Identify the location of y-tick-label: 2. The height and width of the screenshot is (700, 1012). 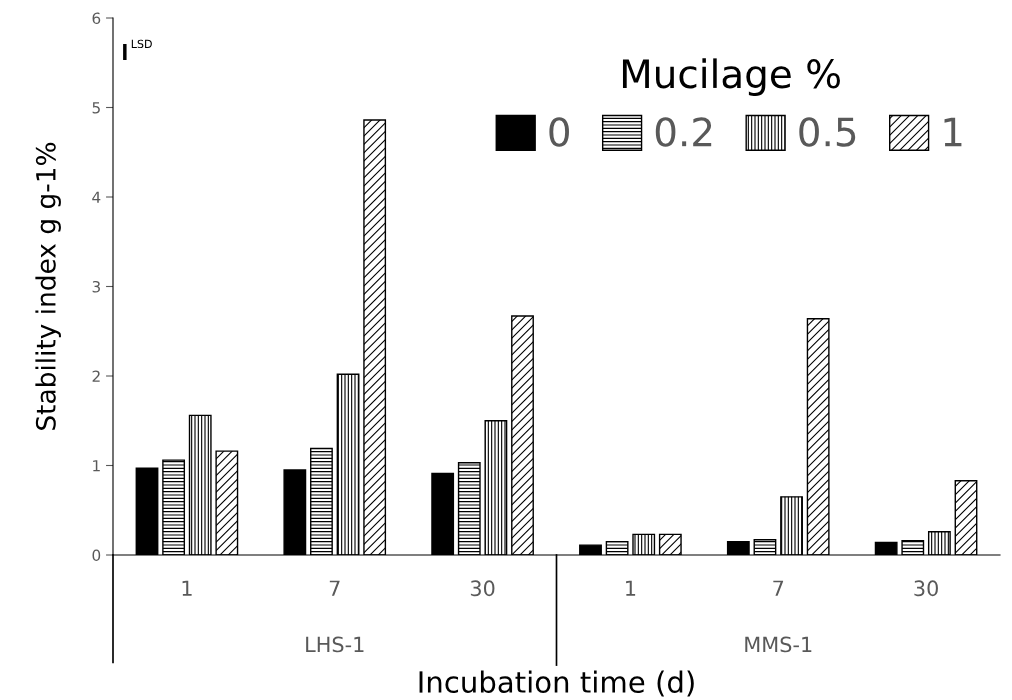
(96, 376).